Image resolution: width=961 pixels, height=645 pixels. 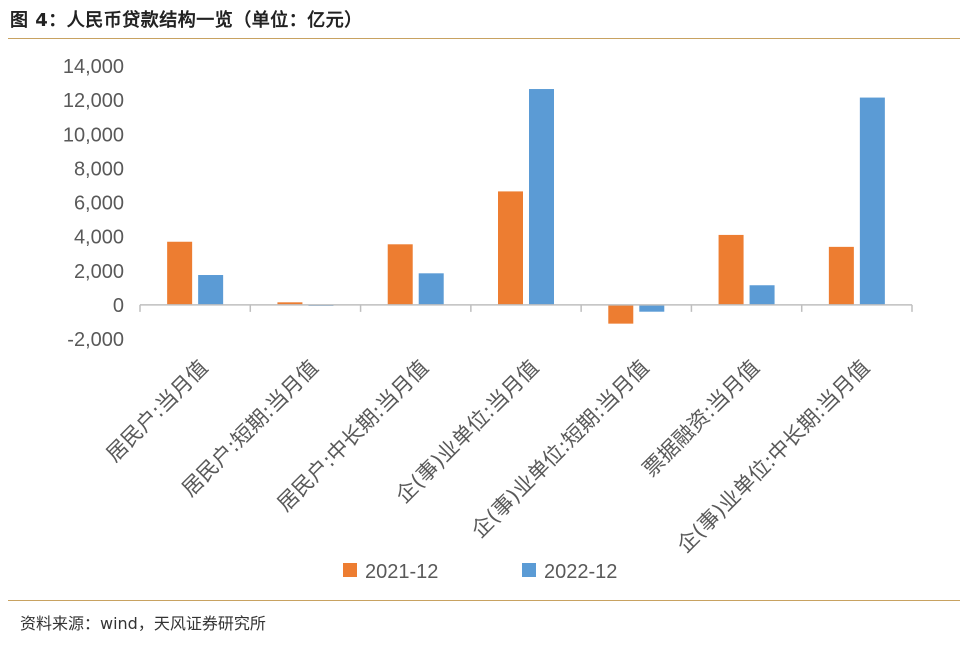 What do you see at coordinates (93, 101) in the screenshot?
I see `y-tick-label: 12,000` at bounding box center [93, 101].